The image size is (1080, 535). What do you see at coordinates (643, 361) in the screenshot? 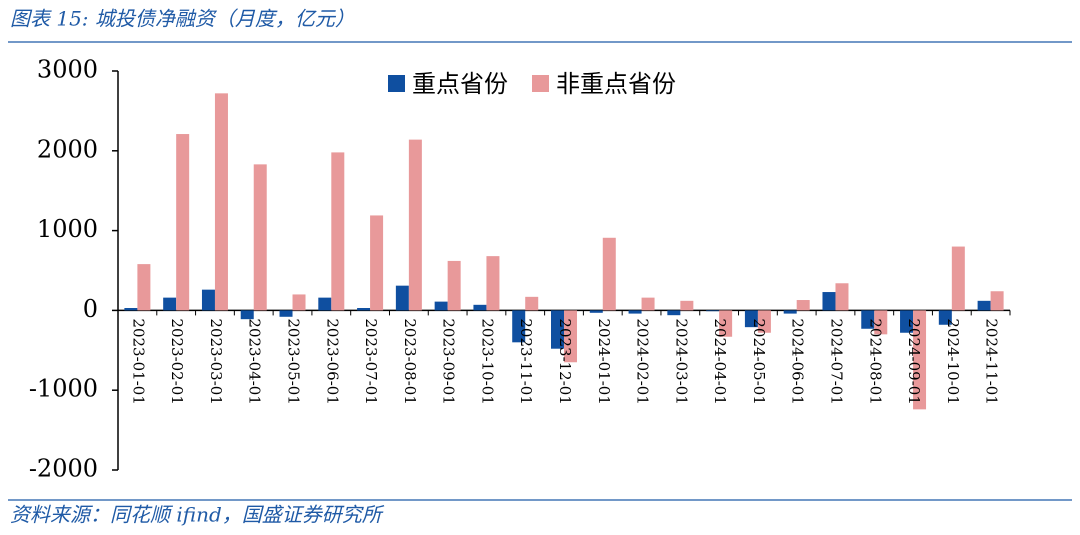
I see `x-tick-label: 2024-02-01` at bounding box center [643, 361].